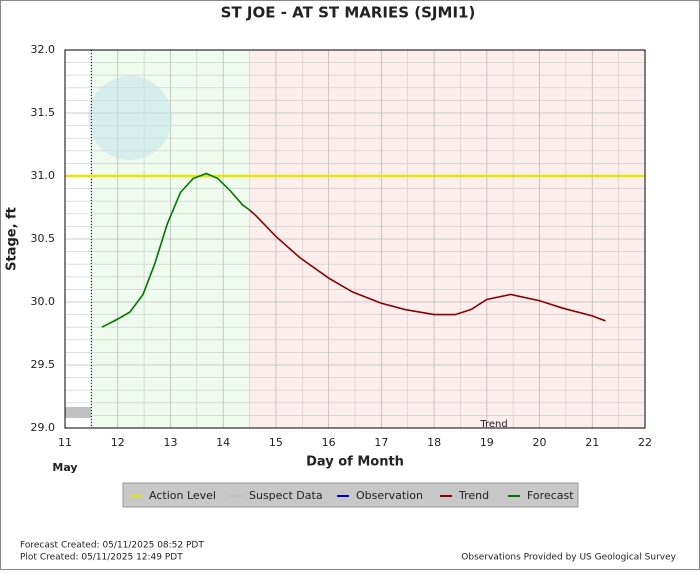 The image size is (700, 574). What do you see at coordinates (101, 558) in the screenshot?
I see `footer-text: Plot Created: 05/11/2025 12:49 PDT` at bounding box center [101, 558].